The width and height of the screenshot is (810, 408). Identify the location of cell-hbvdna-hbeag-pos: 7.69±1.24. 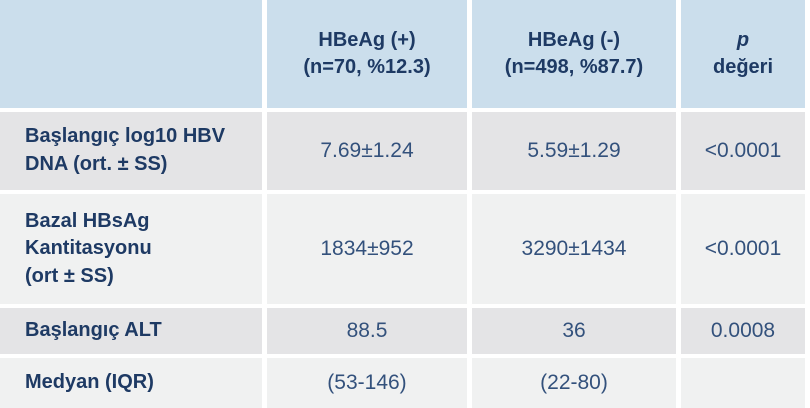
(367, 151).